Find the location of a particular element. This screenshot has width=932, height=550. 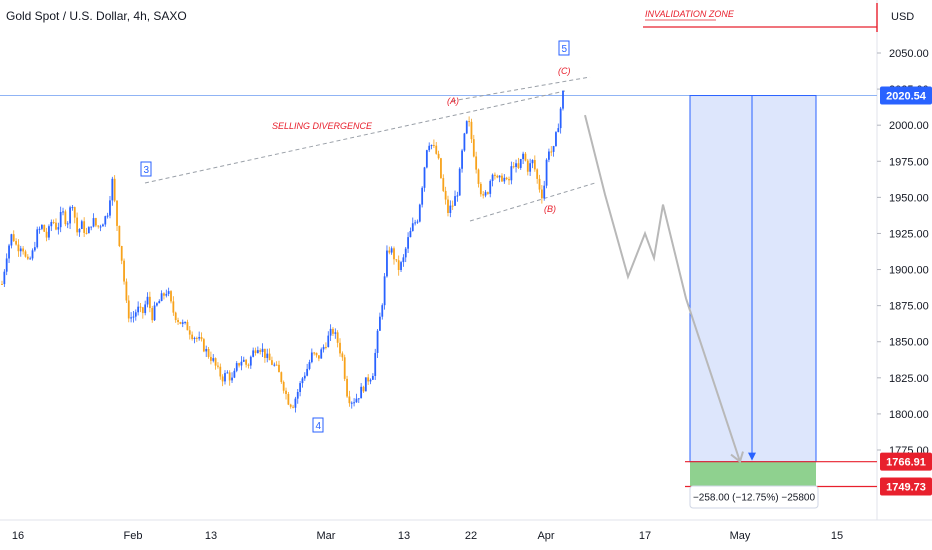

measure-box is located at coordinates (753, 279).